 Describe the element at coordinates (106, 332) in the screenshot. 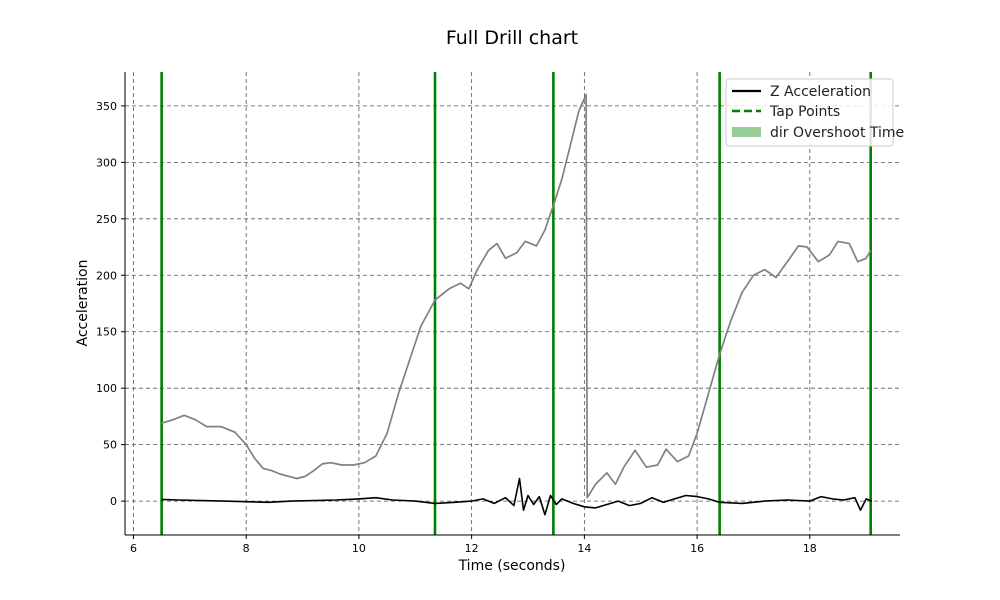

I see `y-tick-label: 150` at that location.